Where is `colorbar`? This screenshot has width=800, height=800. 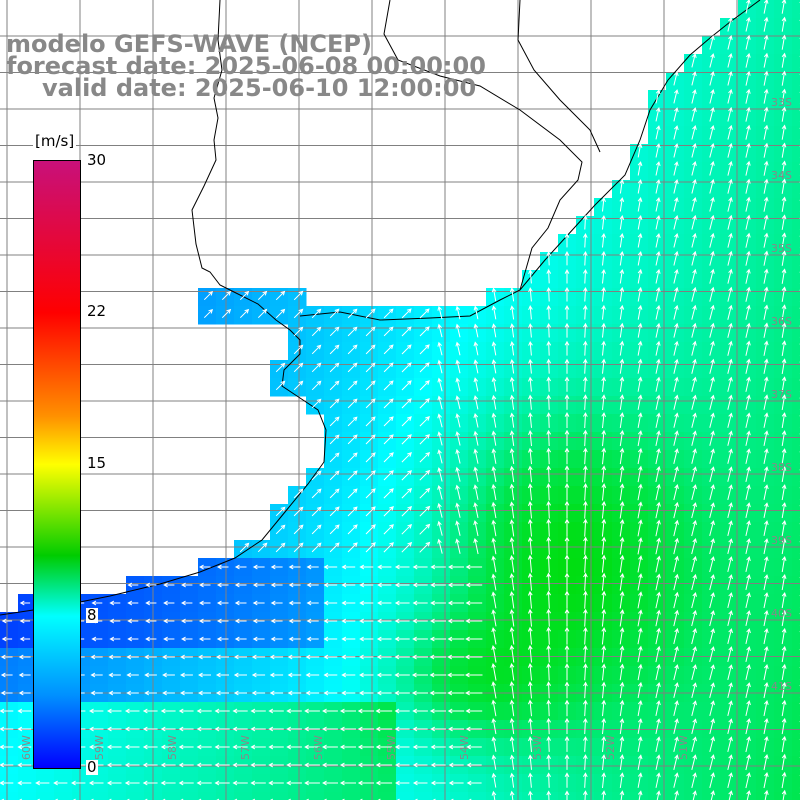
colorbar is located at coordinates (57, 464).